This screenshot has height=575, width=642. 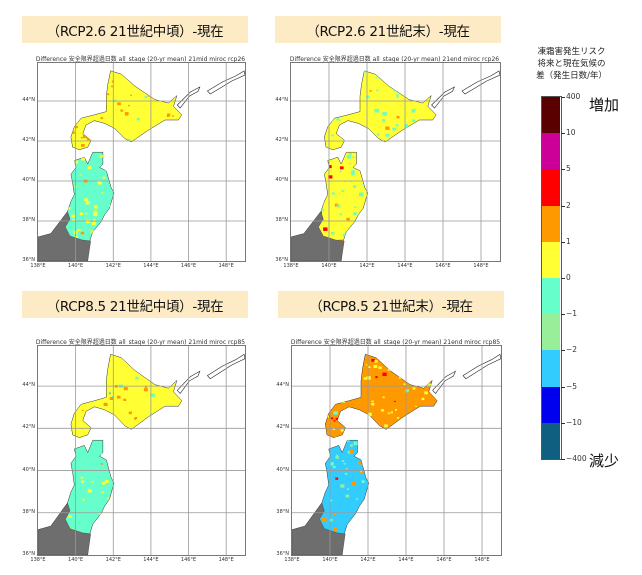 I want to click on panel-heading: （RCP2.6 21世紀中頃）-現在, so click(x=135, y=29).